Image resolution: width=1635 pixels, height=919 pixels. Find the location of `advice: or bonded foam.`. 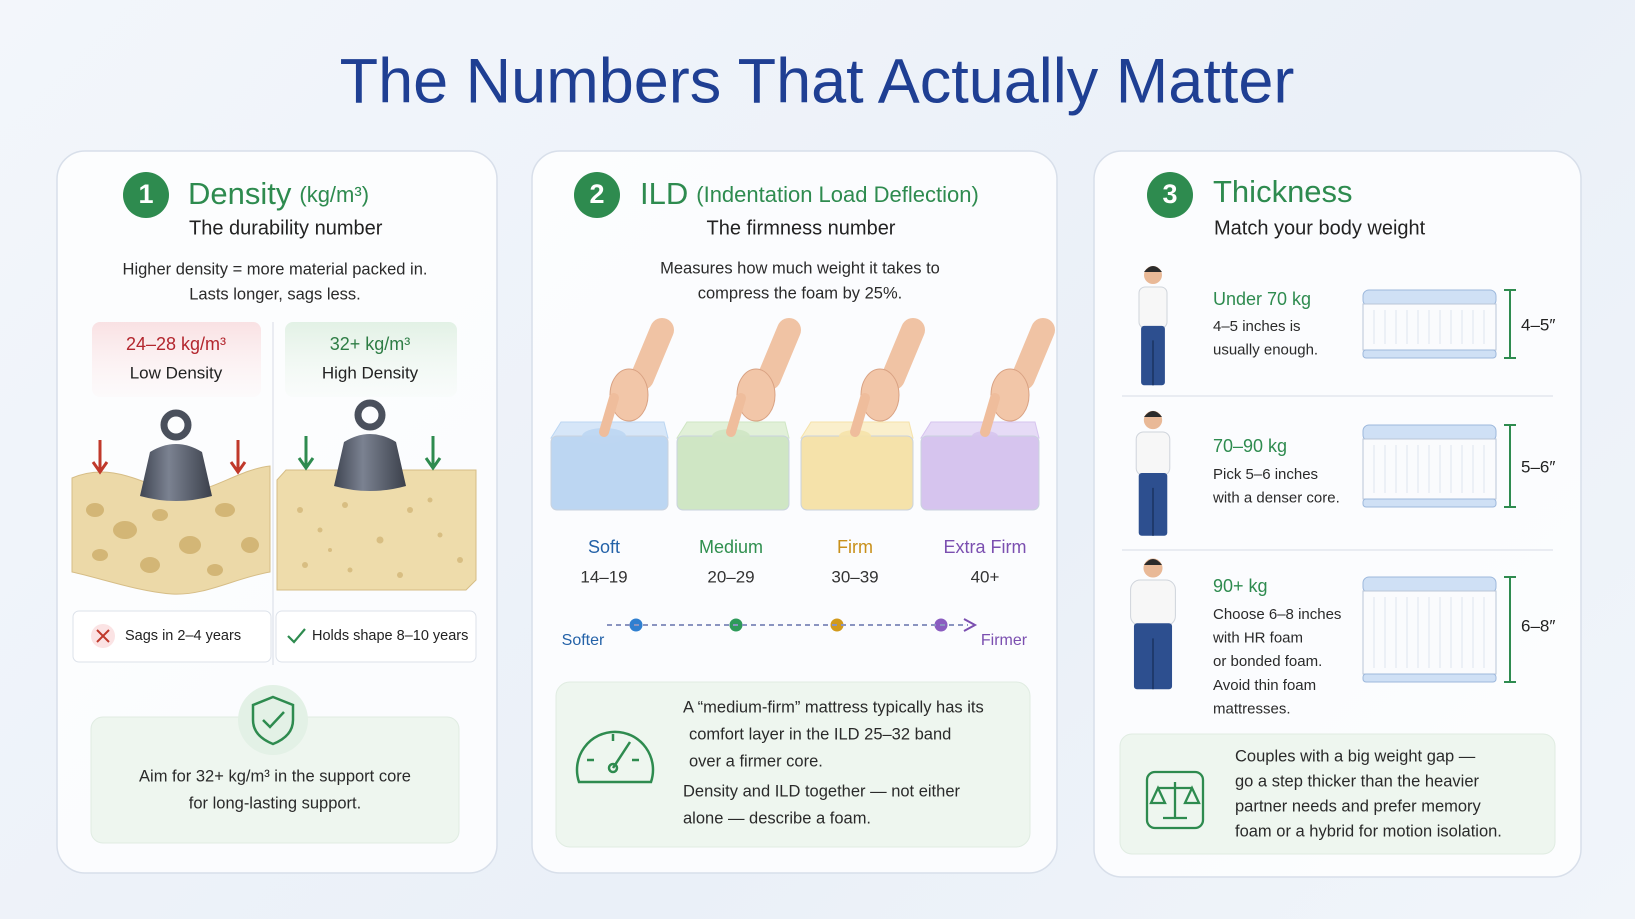

advice: or bonded foam. is located at coordinates (1267, 661).